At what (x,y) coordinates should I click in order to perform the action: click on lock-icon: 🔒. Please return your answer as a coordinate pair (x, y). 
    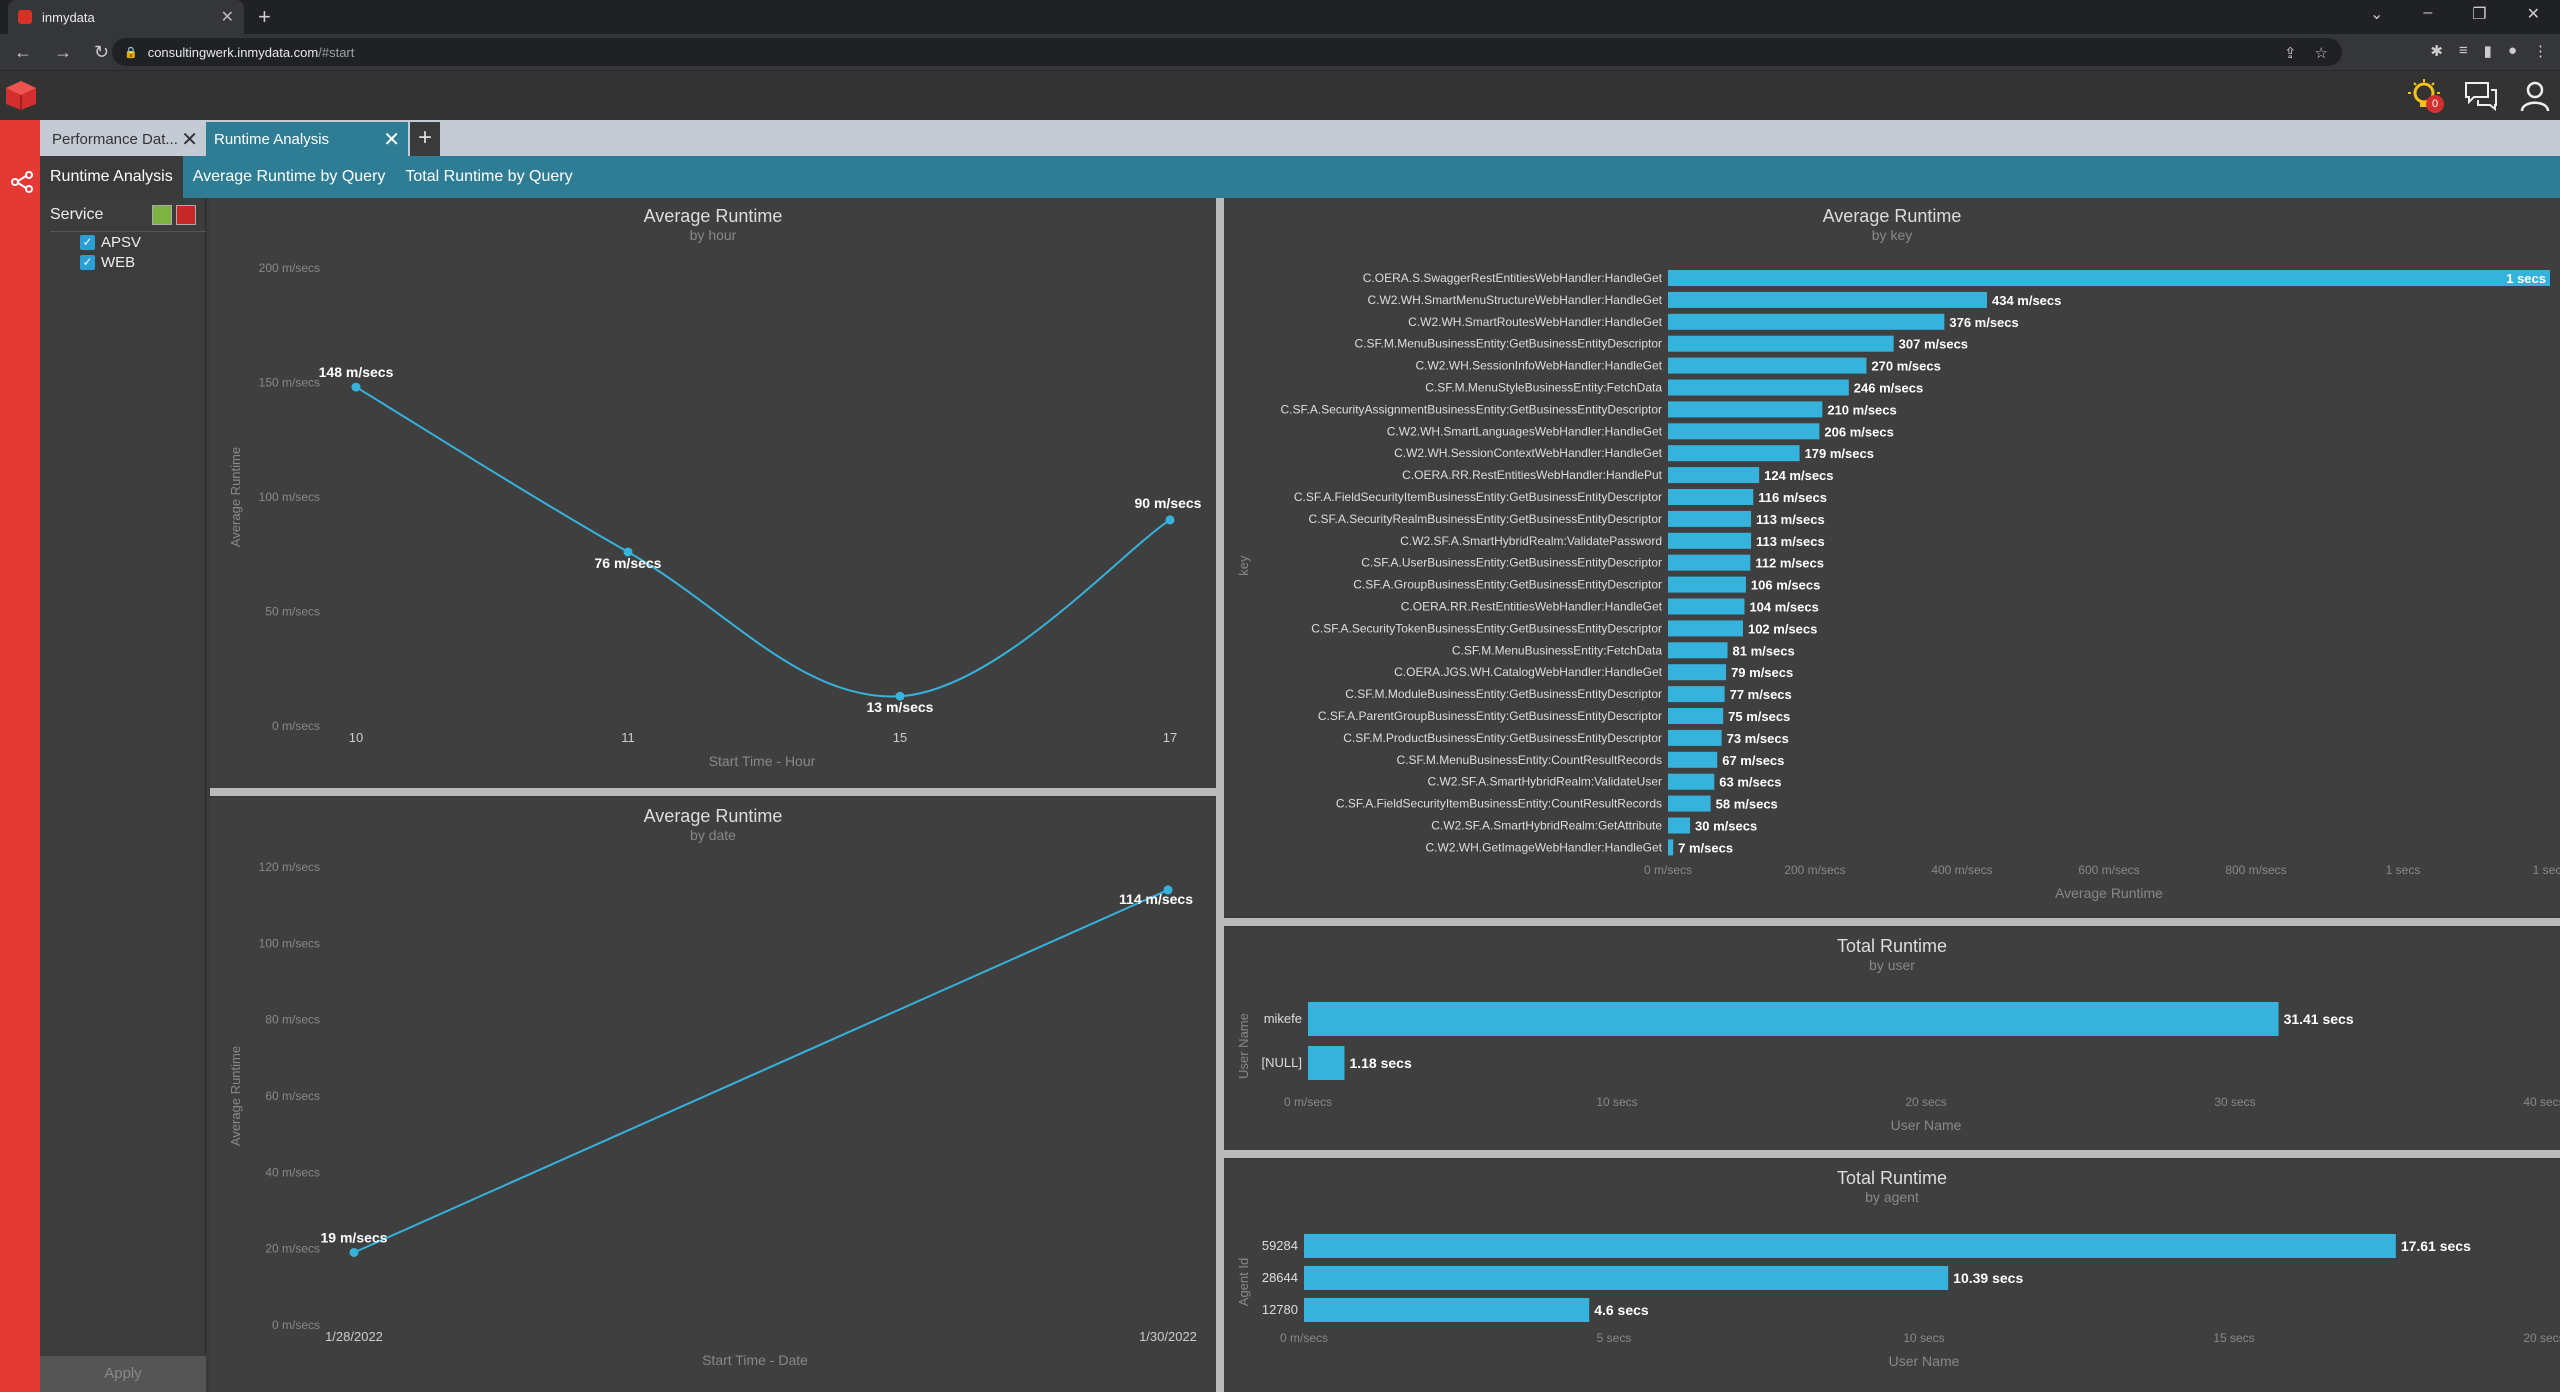
    Looking at the image, I should click on (131, 52).